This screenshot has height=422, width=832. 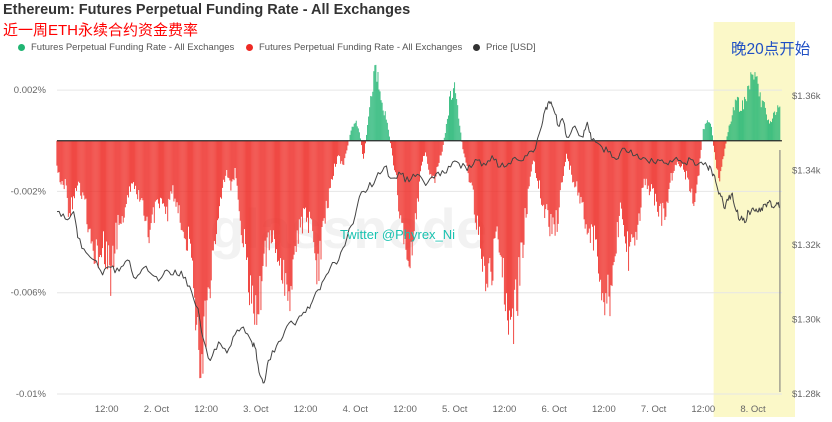 I want to click on x-tick-label: 12:00, so click(x=405, y=409).